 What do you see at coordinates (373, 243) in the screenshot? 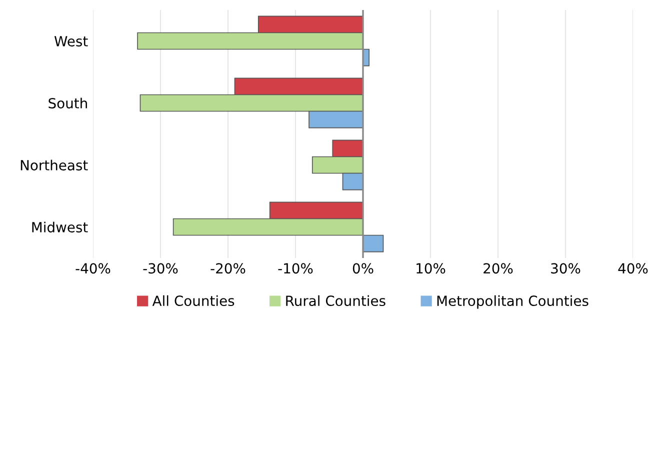
I see `bar` at bounding box center [373, 243].